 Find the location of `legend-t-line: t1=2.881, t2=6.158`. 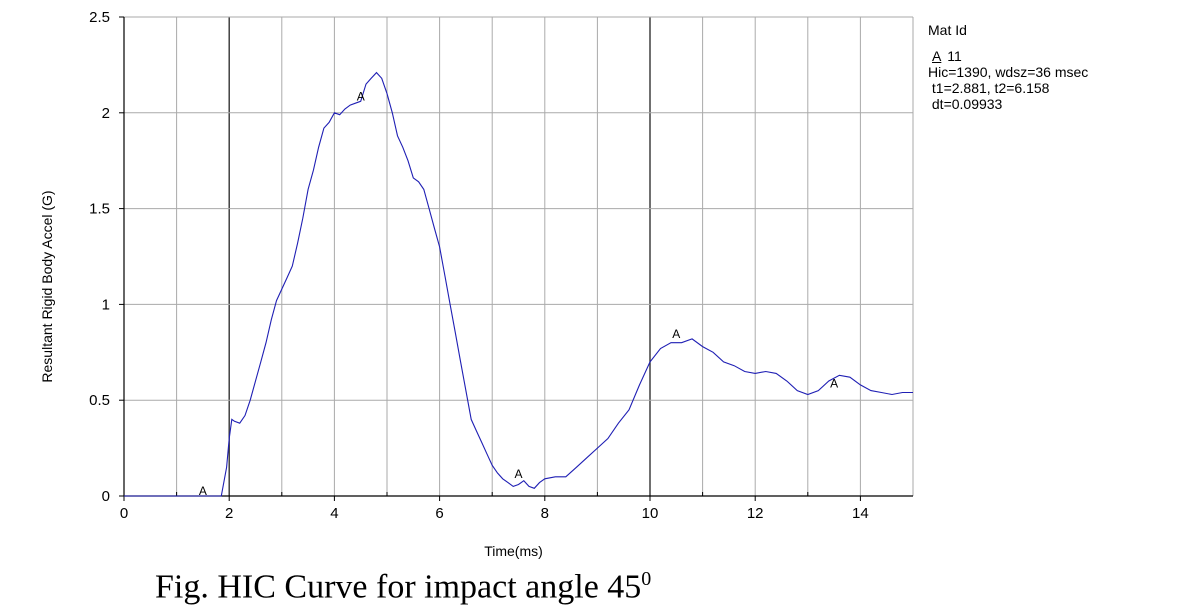

legend-t-line: t1=2.881, t2=6.158 is located at coordinates (989, 88).